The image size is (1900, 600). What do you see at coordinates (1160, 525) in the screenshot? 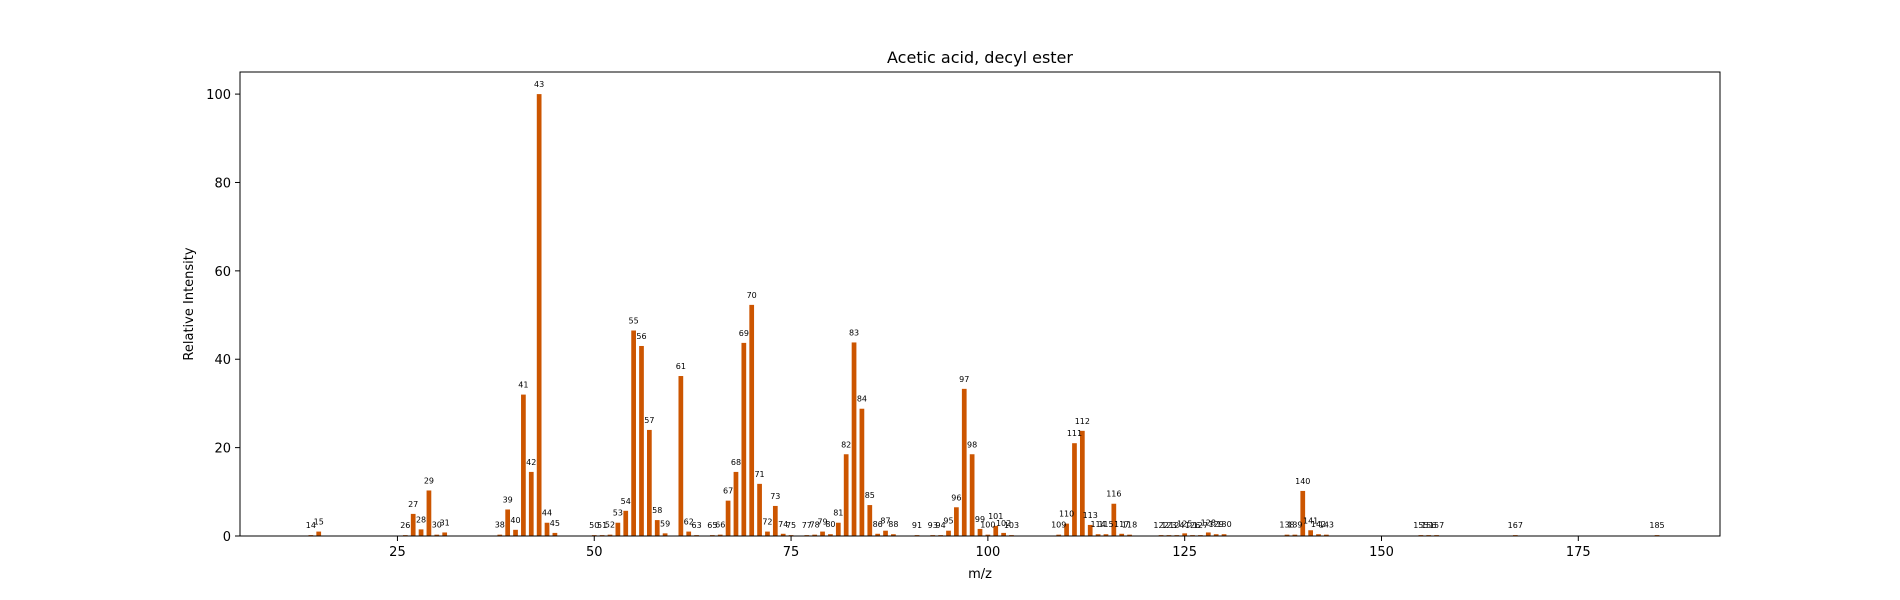
I see `bar-label-mz-122: 122` at bounding box center [1160, 525].